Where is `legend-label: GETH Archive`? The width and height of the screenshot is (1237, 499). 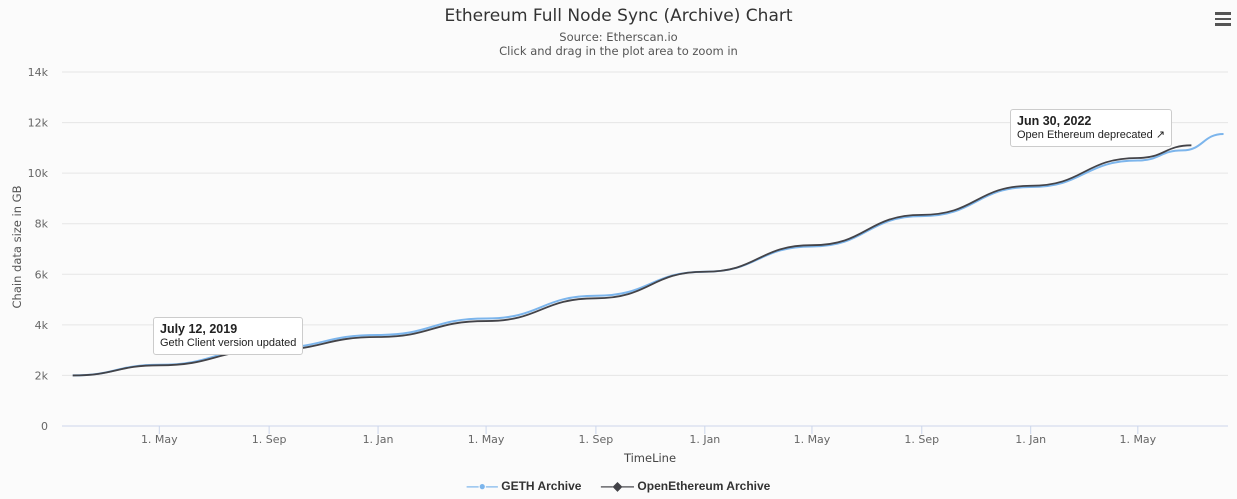 legend-label: GETH Archive is located at coordinates (541, 486).